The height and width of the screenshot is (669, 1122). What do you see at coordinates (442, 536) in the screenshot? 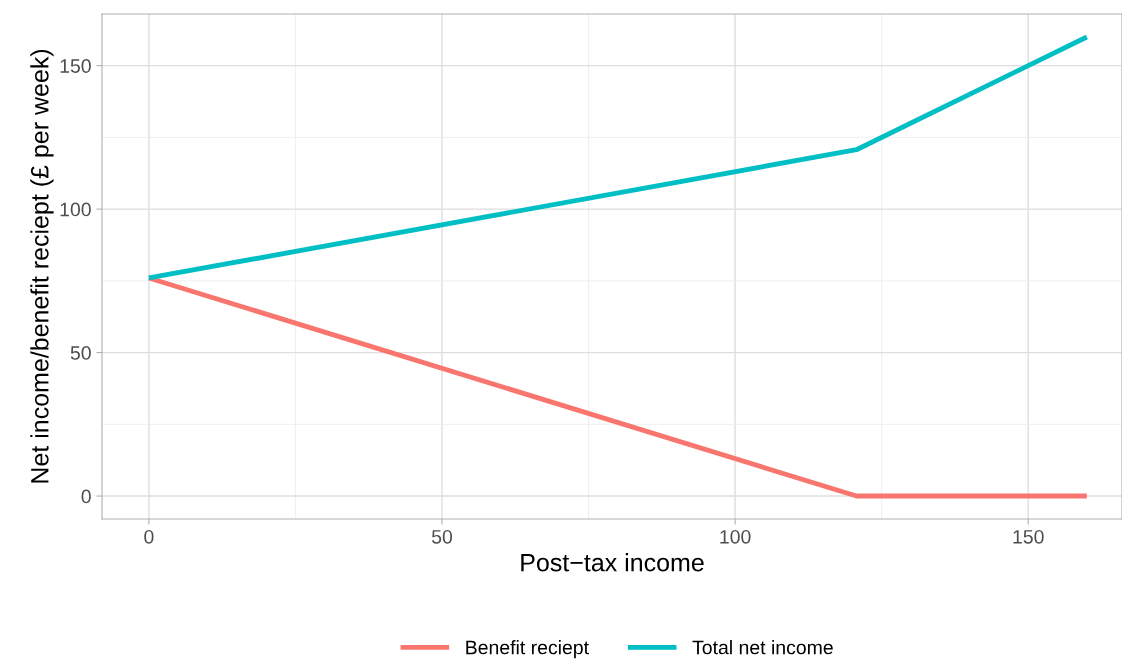
I see `x-tick-label: 50` at bounding box center [442, 536].